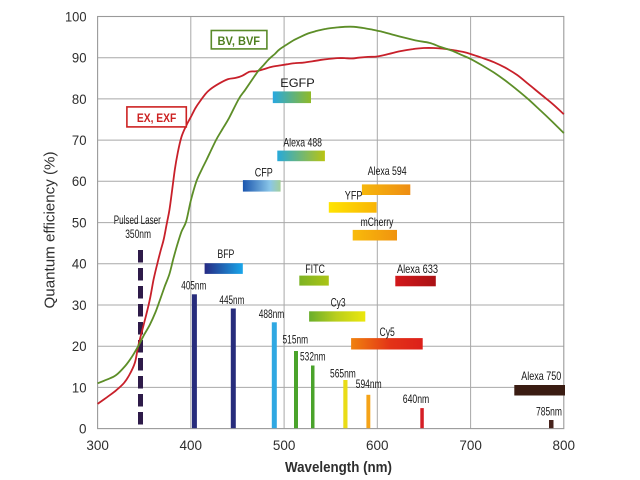  Describe the element at coordinates (79, 346) in the screenshot. I see `svg-text: 20` at that location.